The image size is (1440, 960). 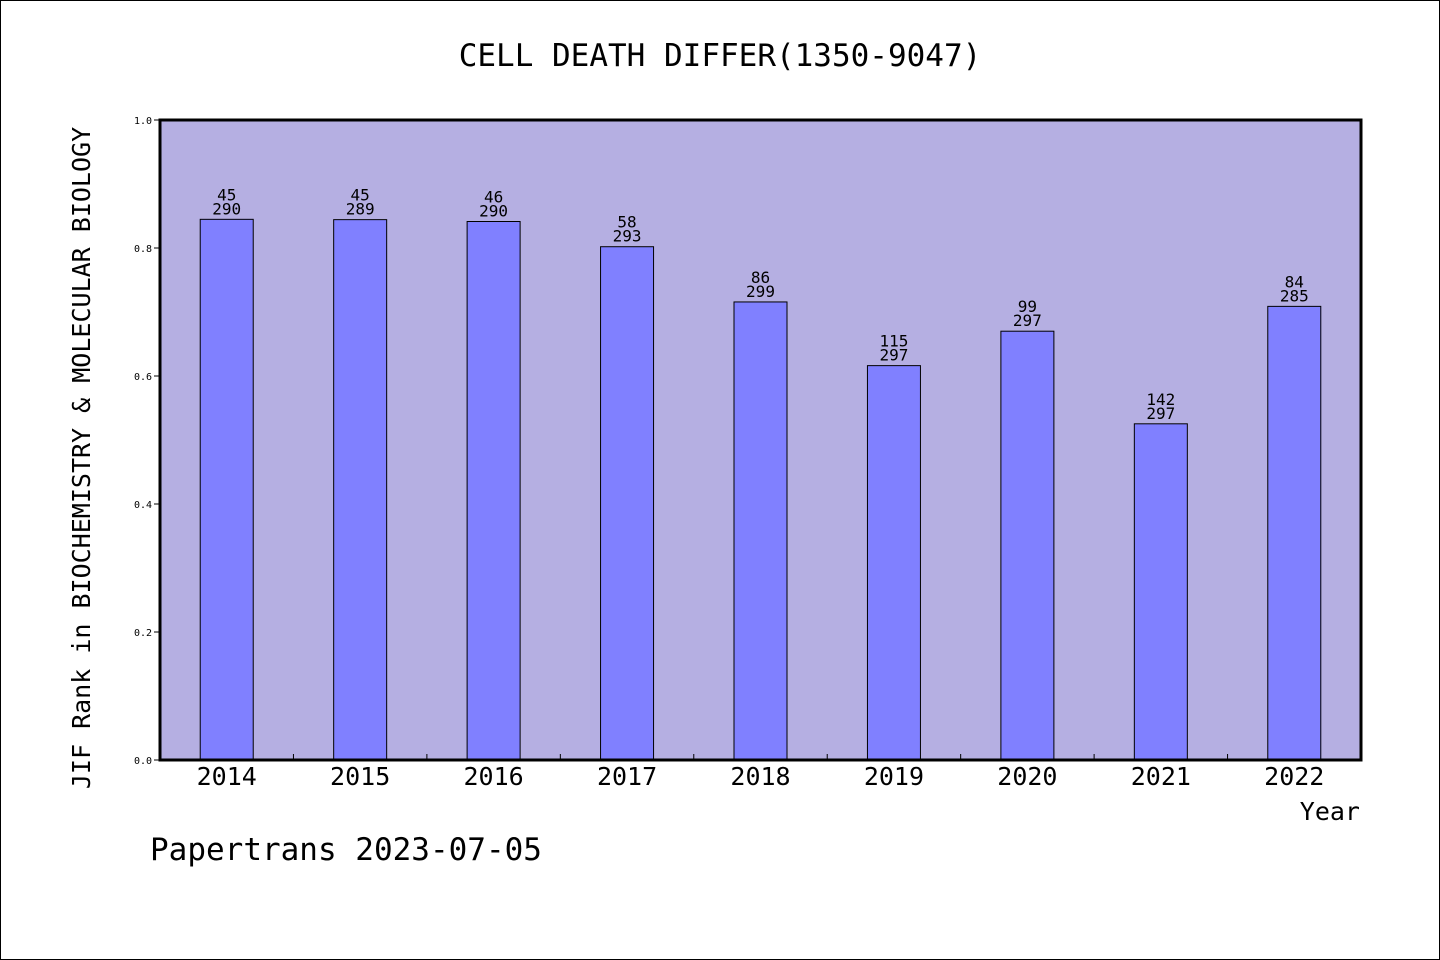 I want to click on x-tick-label: 2016, so click(x=494, y=776).